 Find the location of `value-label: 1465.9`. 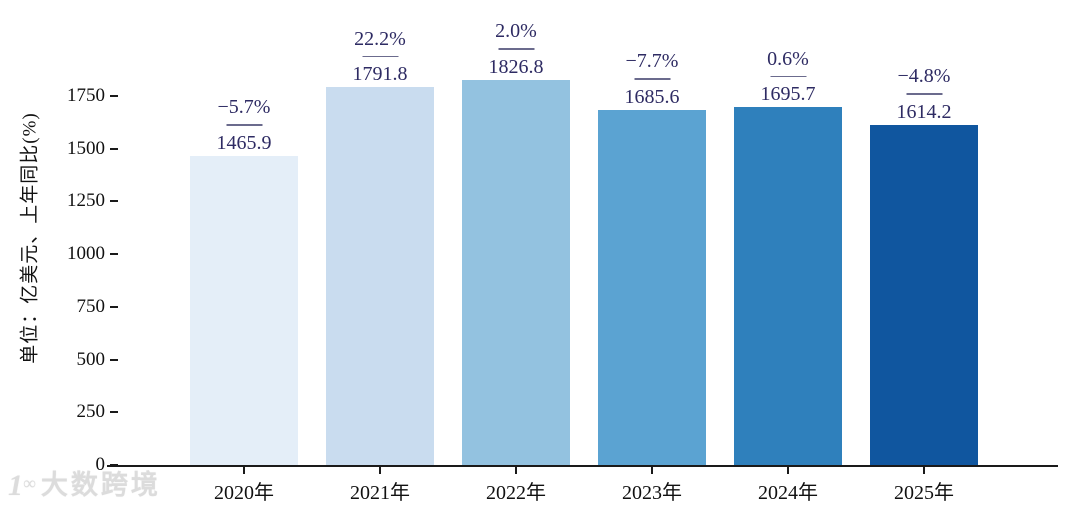

value-label: 1465.9 is located at coordinates (244, 142).